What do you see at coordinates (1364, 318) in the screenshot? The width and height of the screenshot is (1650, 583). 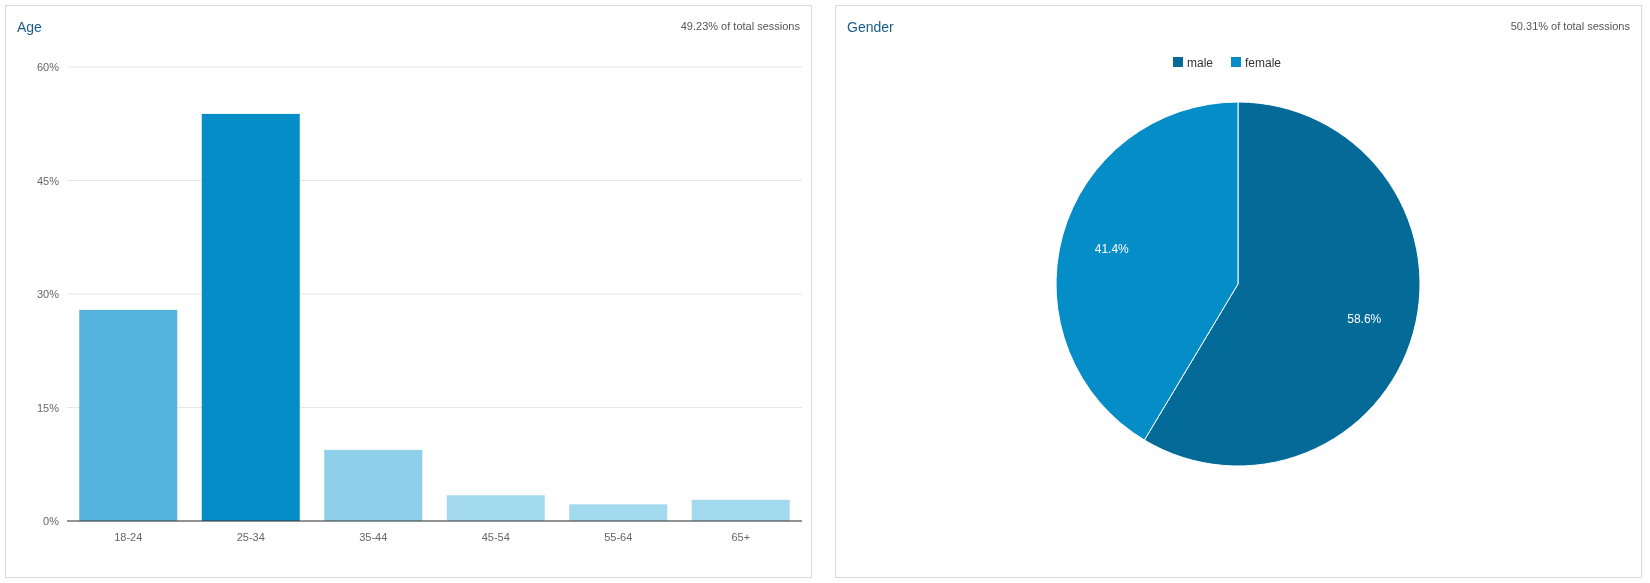 I see `data-label: 58.6%` at bounding box center [1364, 318].